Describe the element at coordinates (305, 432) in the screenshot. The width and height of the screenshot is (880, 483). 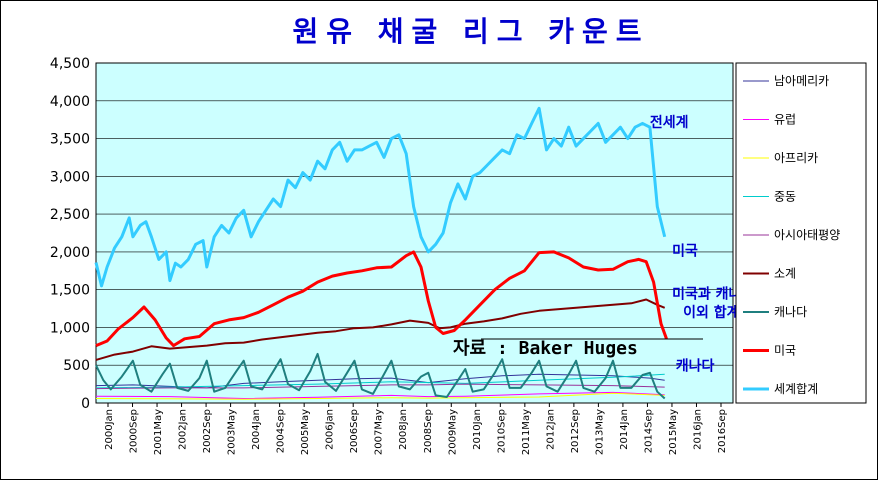
I see `x-tick-label: 2005May` at that location.